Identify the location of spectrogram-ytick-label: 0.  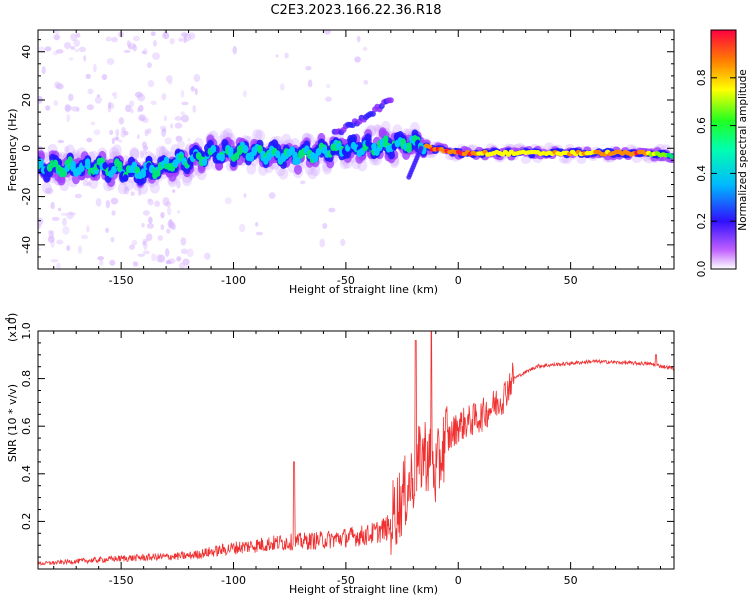
(26, 148).